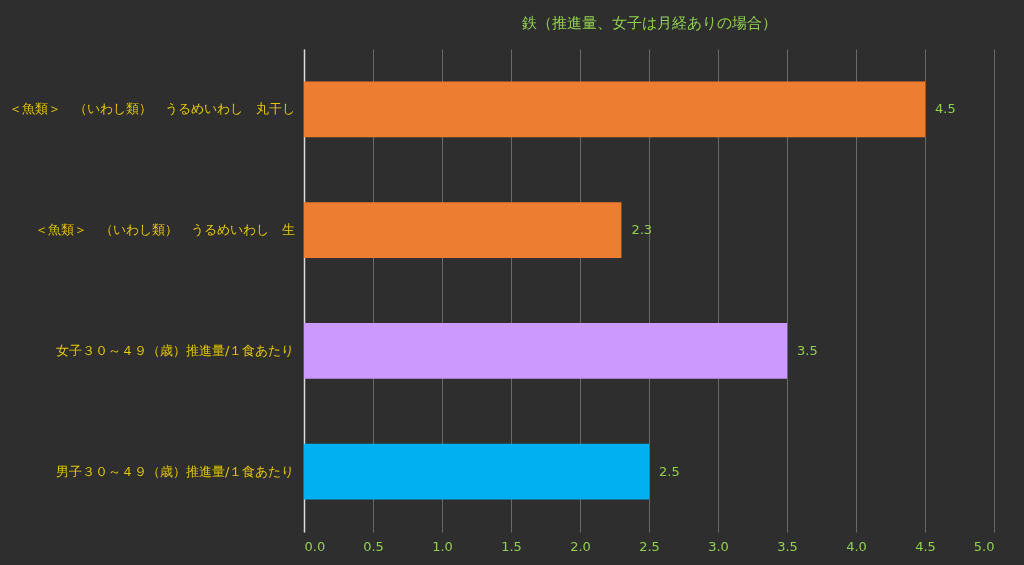  I want to click on data-label: 3.5, so click(807, 350).